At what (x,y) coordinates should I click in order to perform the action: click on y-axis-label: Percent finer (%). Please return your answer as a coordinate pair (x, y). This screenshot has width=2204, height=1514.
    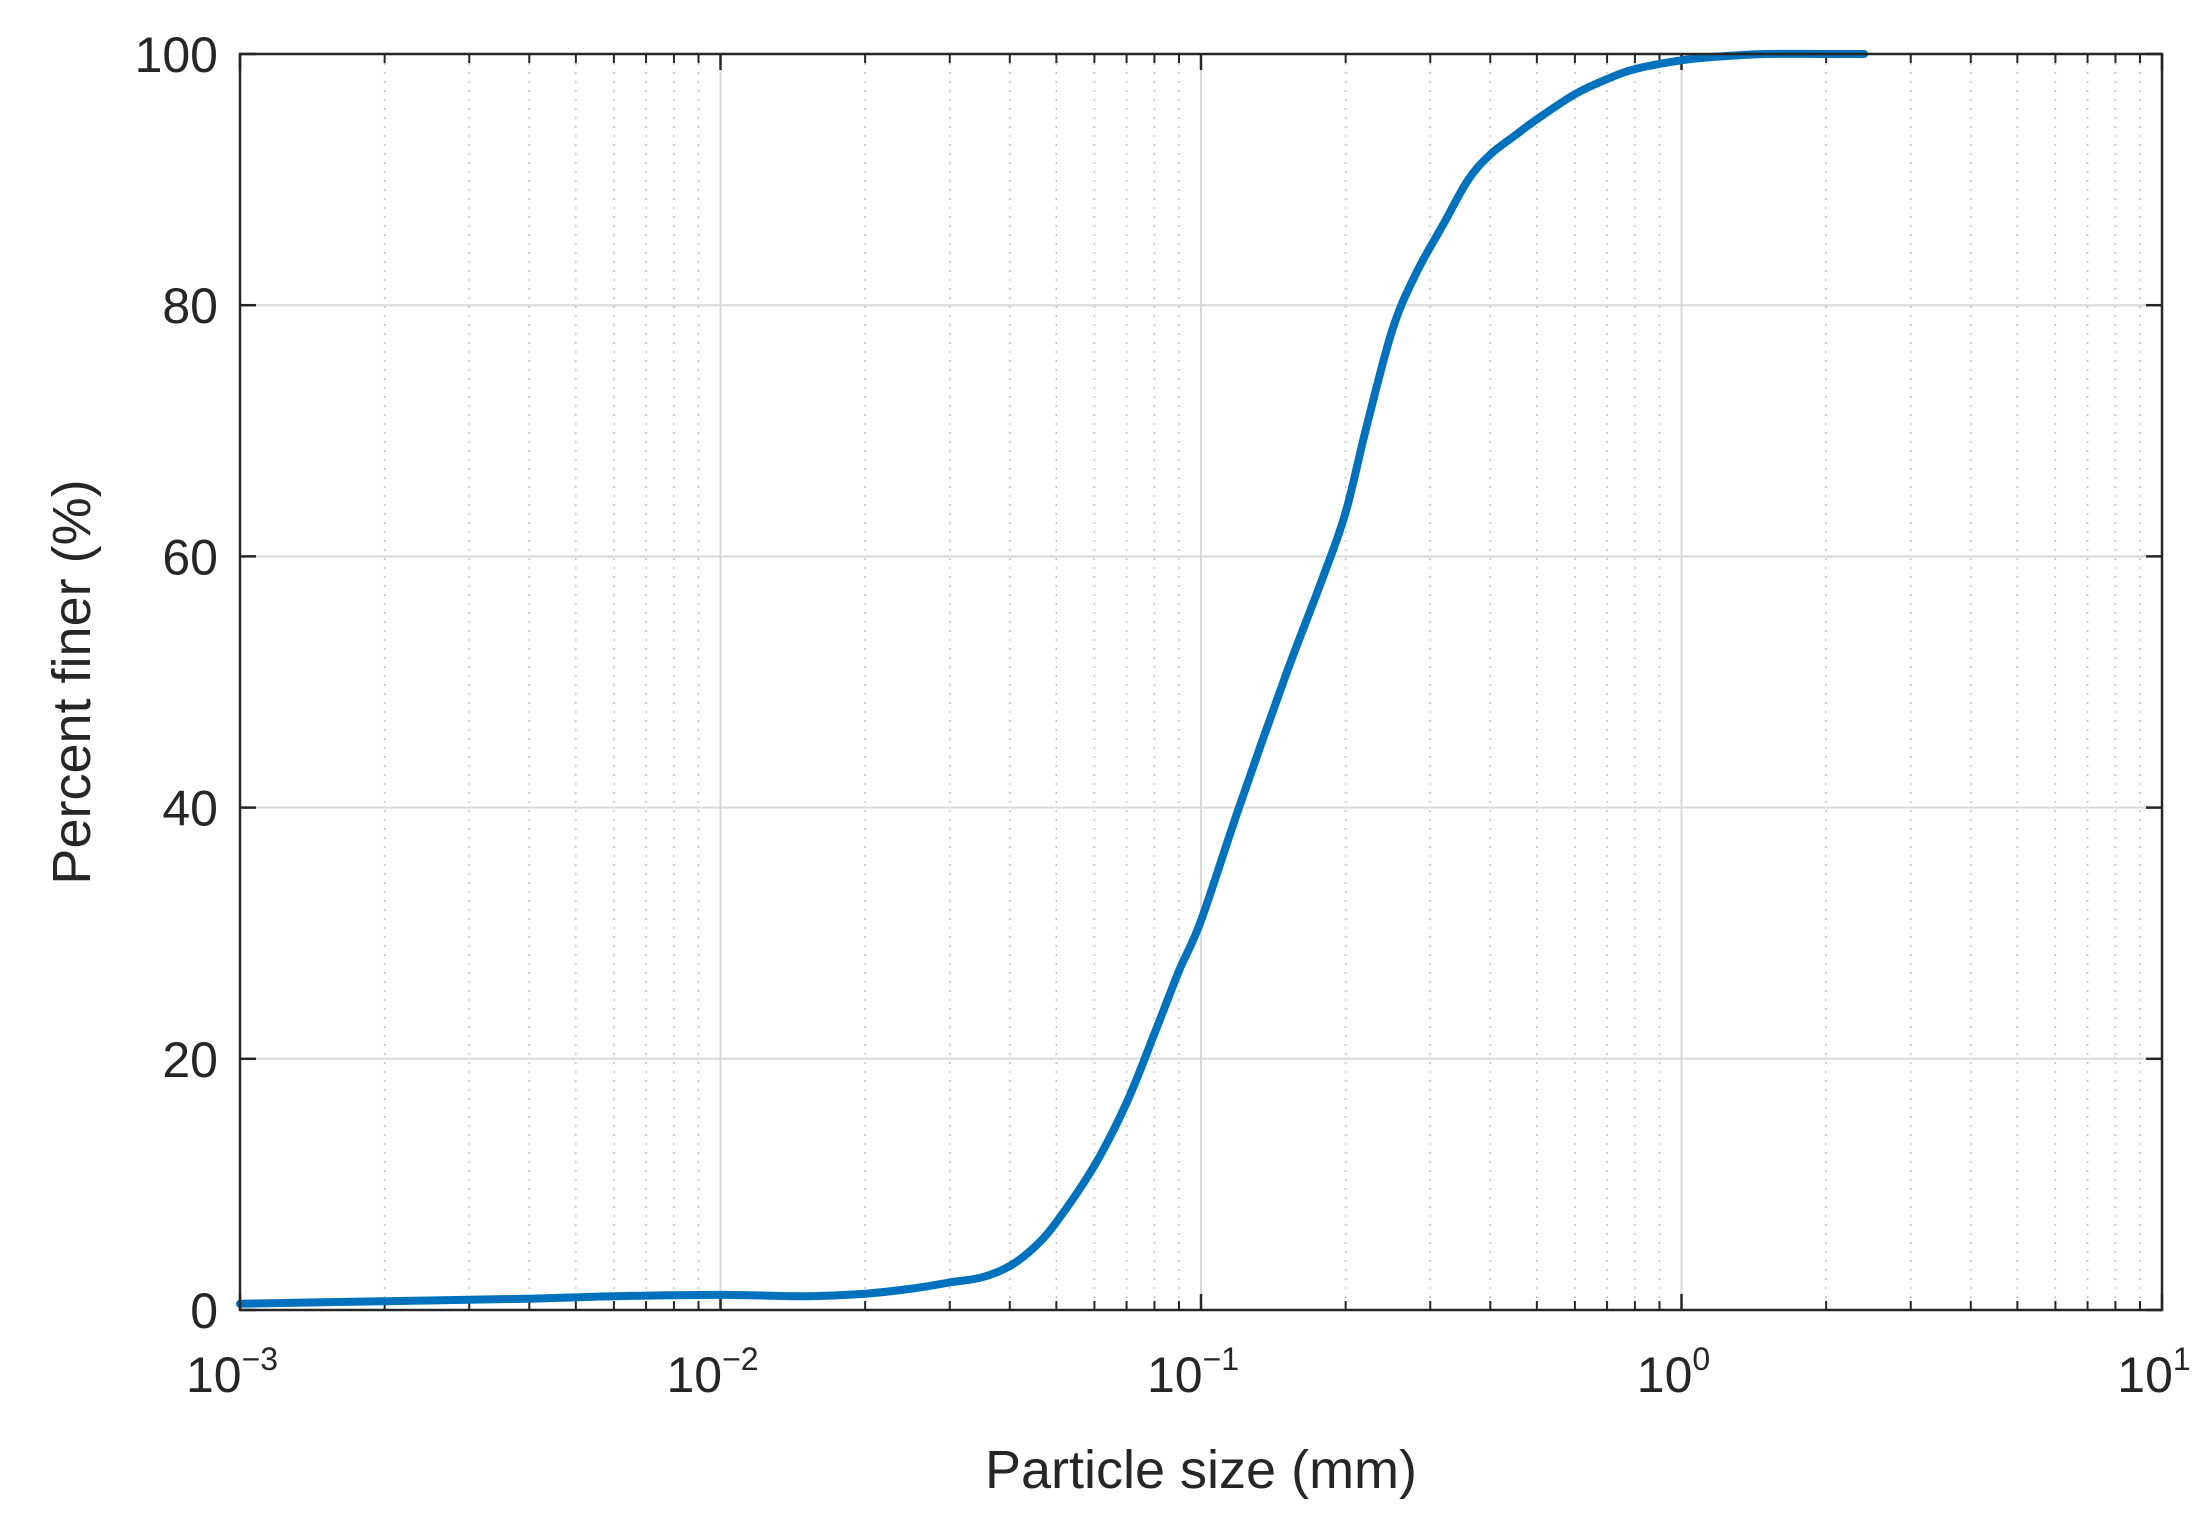
    Looking at the image, I should click on (72, 681).